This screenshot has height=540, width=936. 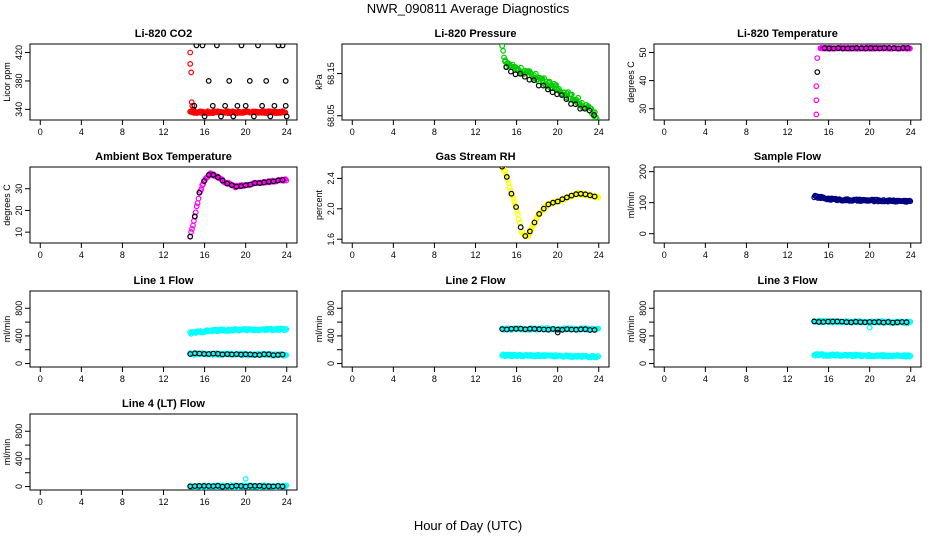 What do you see at coordinates (643, 52) in the screenshot?
I see `y-tick-label: 50` at bounding box center [643, 52].